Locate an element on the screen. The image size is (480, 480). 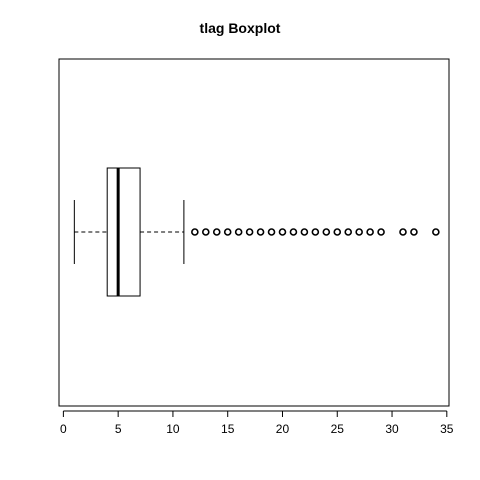
x-tick-label-4: 20 is located at coordinates (283, 429).